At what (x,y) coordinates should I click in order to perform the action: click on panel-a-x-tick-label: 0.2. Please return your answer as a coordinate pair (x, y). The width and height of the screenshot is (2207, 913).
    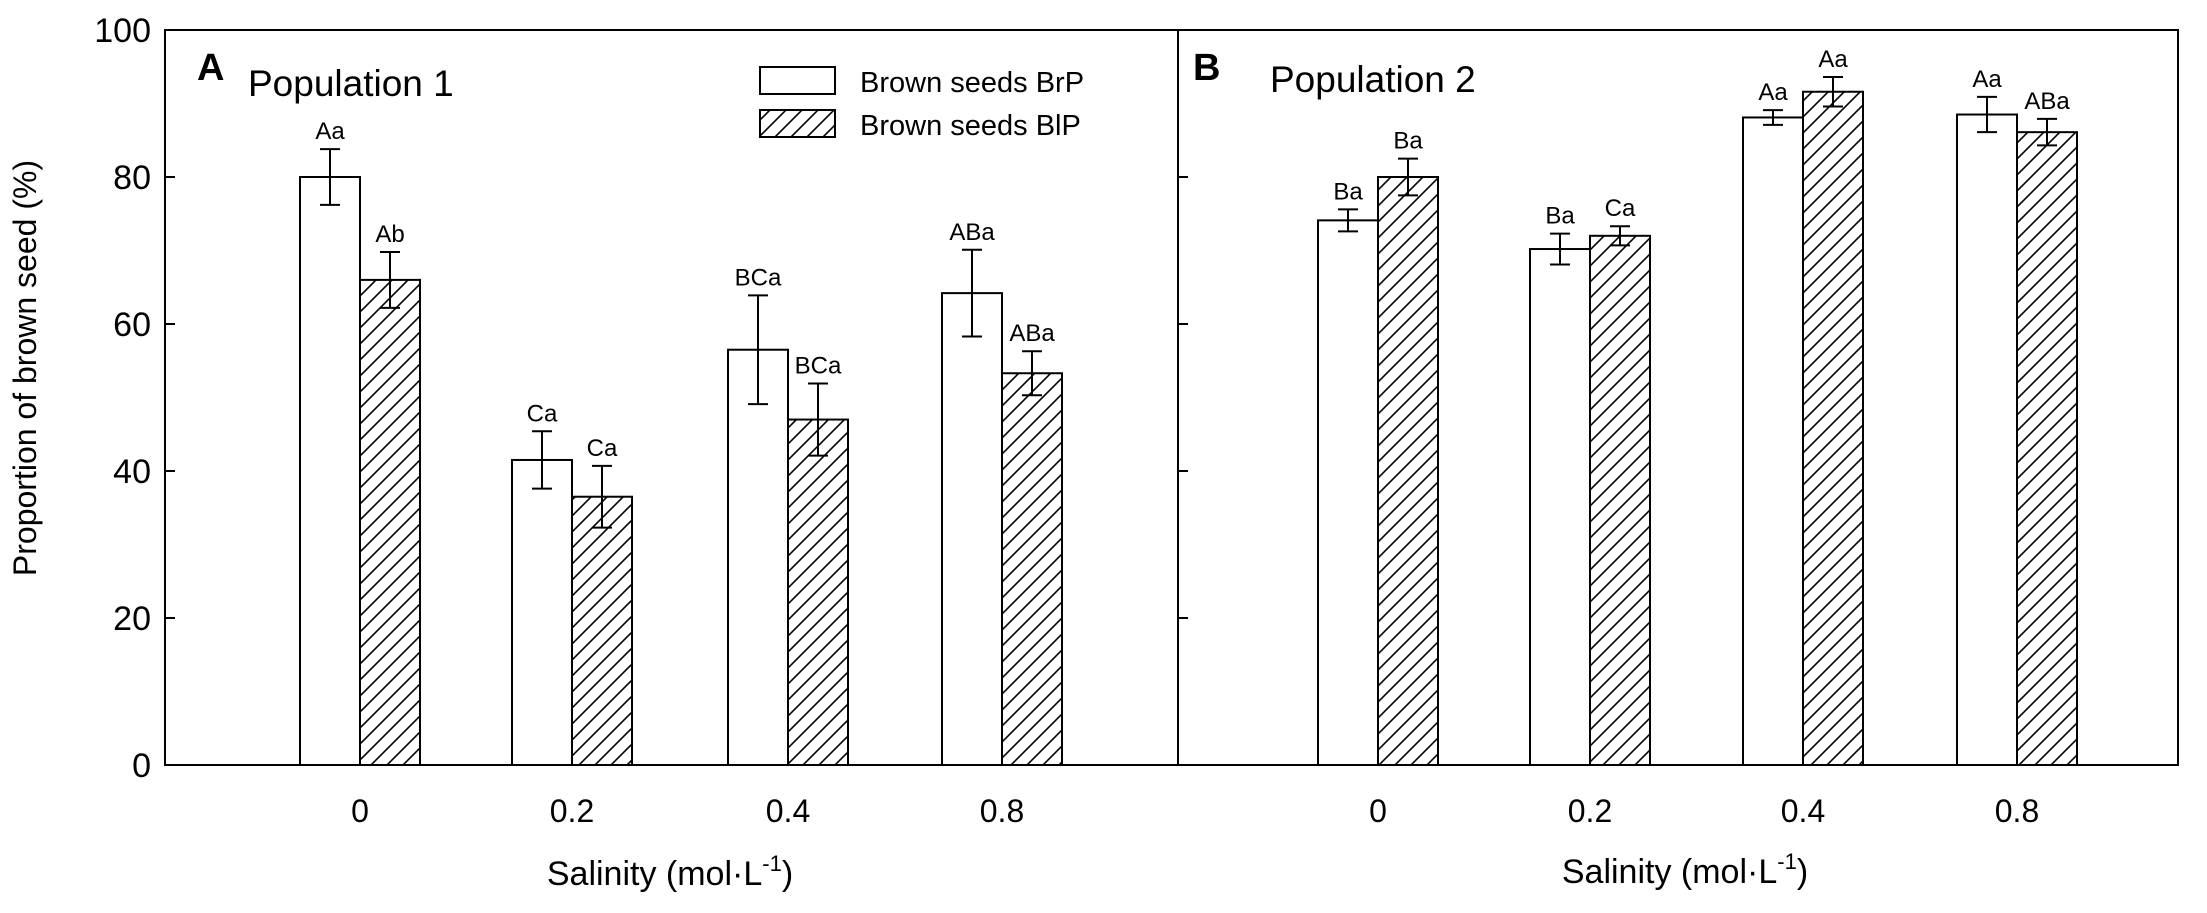
    Looking at the image, I should click on (572, 811).